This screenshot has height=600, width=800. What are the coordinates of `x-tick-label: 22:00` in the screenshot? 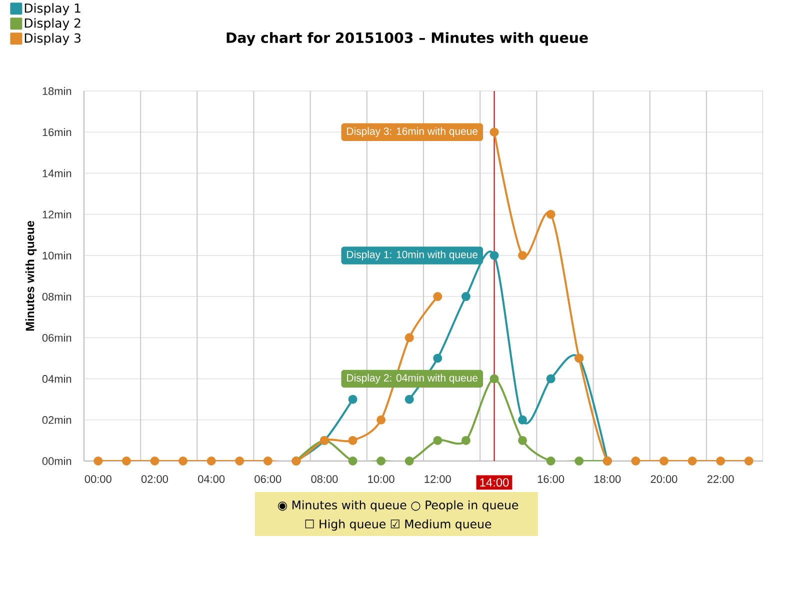 It's located at (720, 479).